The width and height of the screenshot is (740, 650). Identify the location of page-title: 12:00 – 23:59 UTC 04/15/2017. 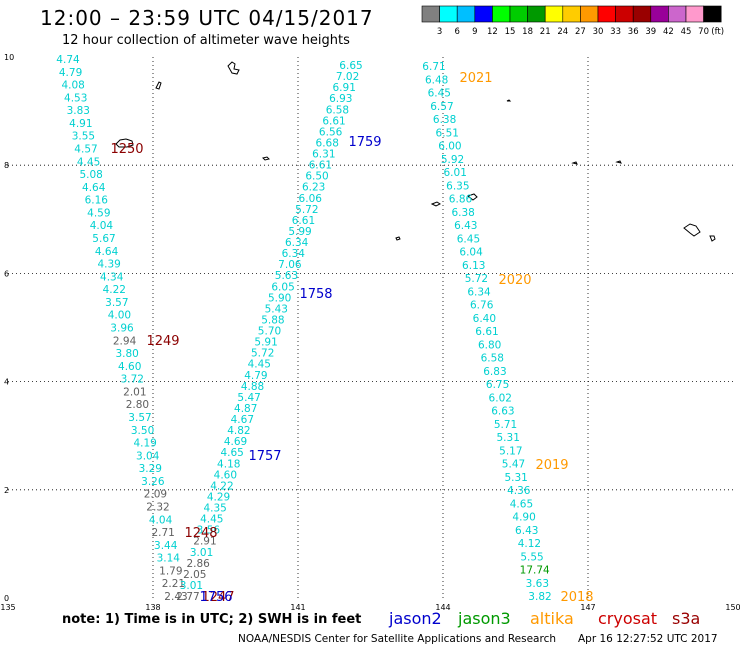
(207, 18).